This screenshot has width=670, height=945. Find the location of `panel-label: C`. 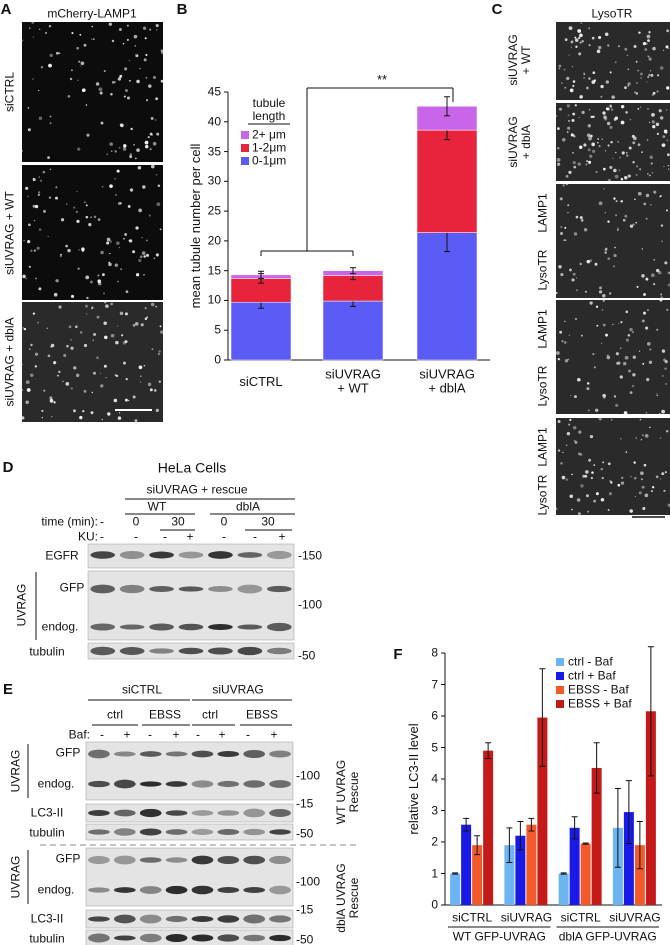

panel-label: C is located at coordinates (497, 9).